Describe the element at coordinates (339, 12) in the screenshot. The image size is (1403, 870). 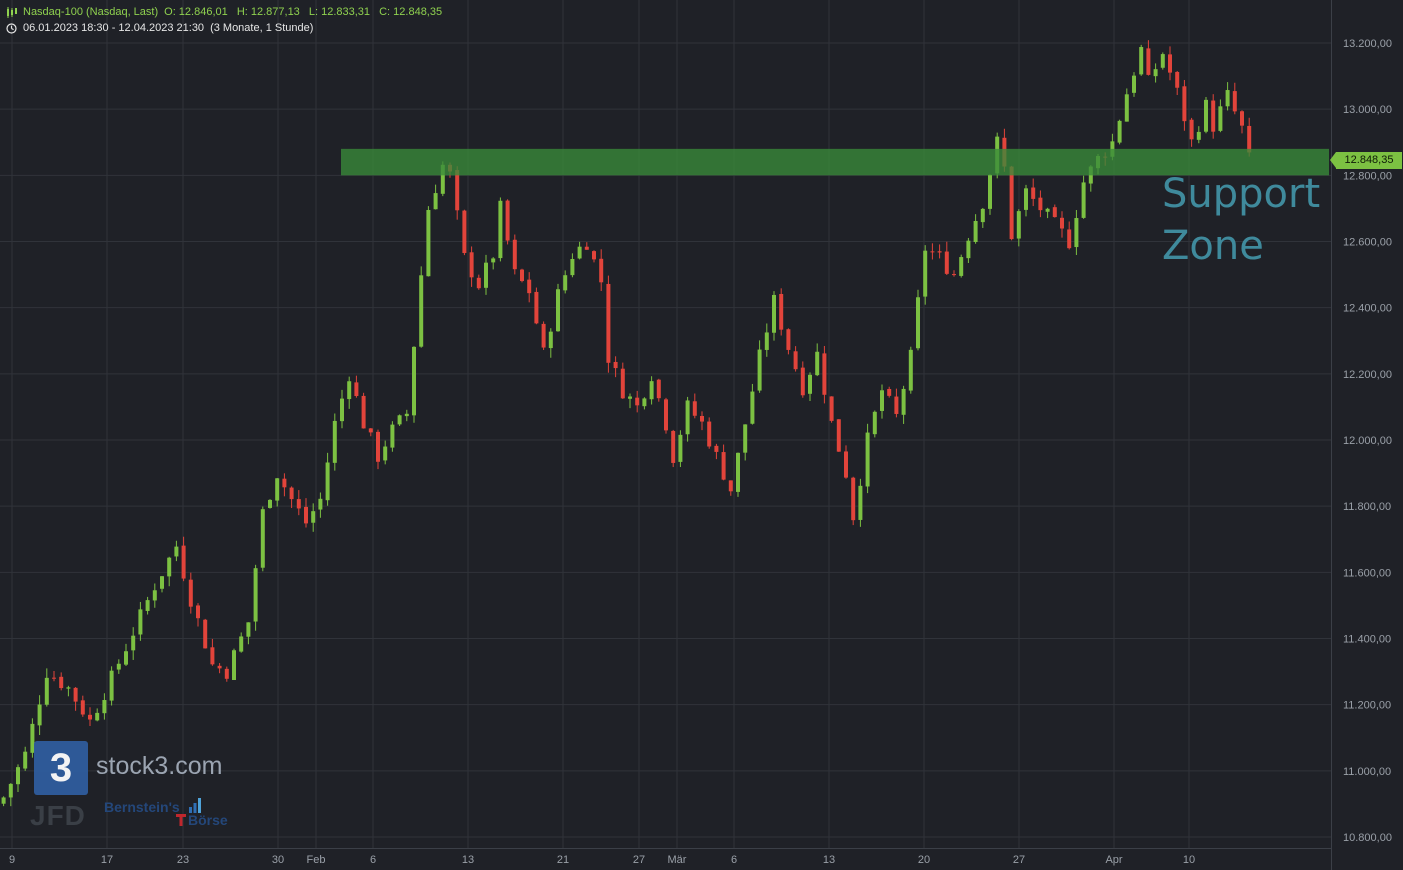
I see `low-value: L: 12.833,31` at that location.